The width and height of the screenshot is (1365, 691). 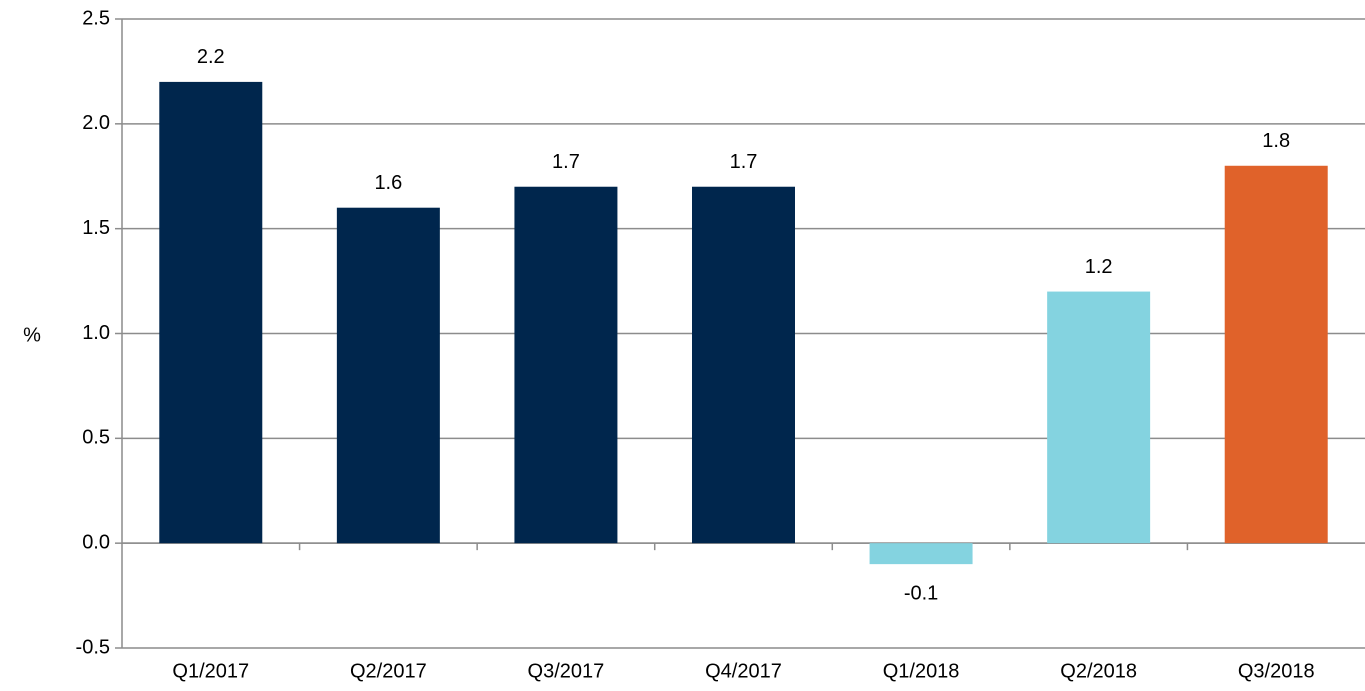 I want to click on x-tick-label: Q2/2017, so click(x=388, y=671).